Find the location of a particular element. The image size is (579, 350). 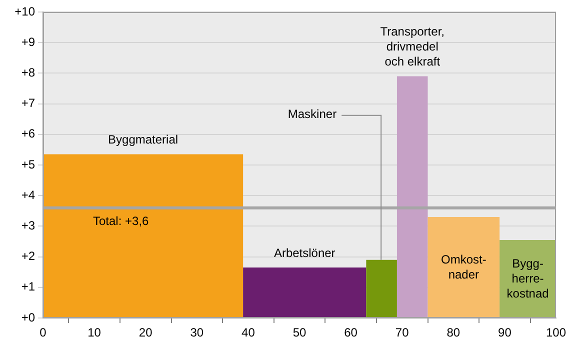

x-tick-label: 80 is located at coordinates (453, 333).